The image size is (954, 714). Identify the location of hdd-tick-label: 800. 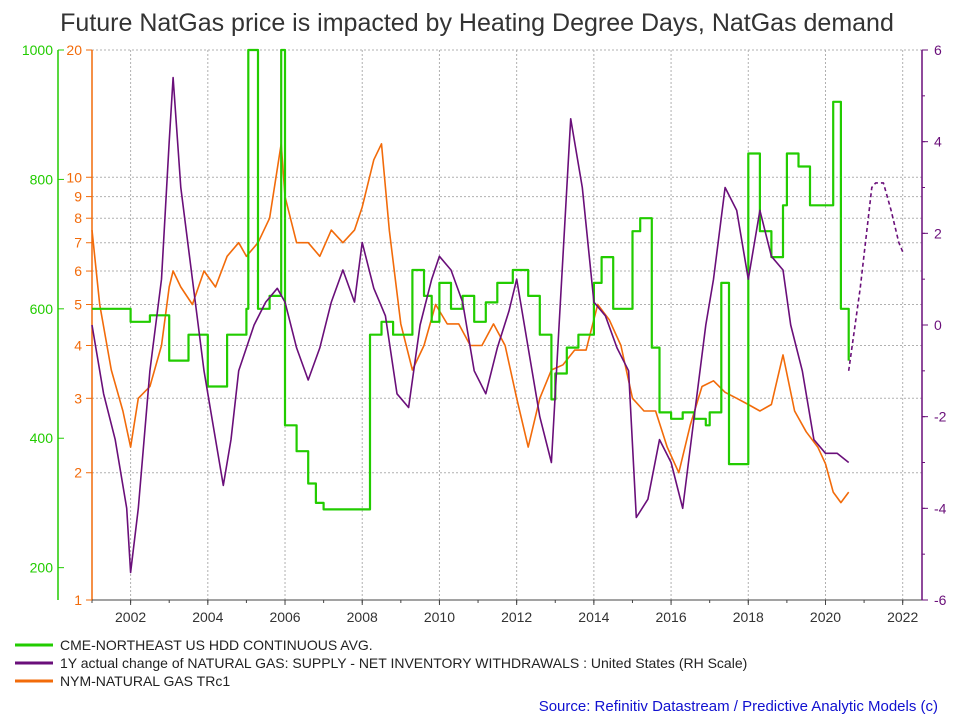
(42, 179).